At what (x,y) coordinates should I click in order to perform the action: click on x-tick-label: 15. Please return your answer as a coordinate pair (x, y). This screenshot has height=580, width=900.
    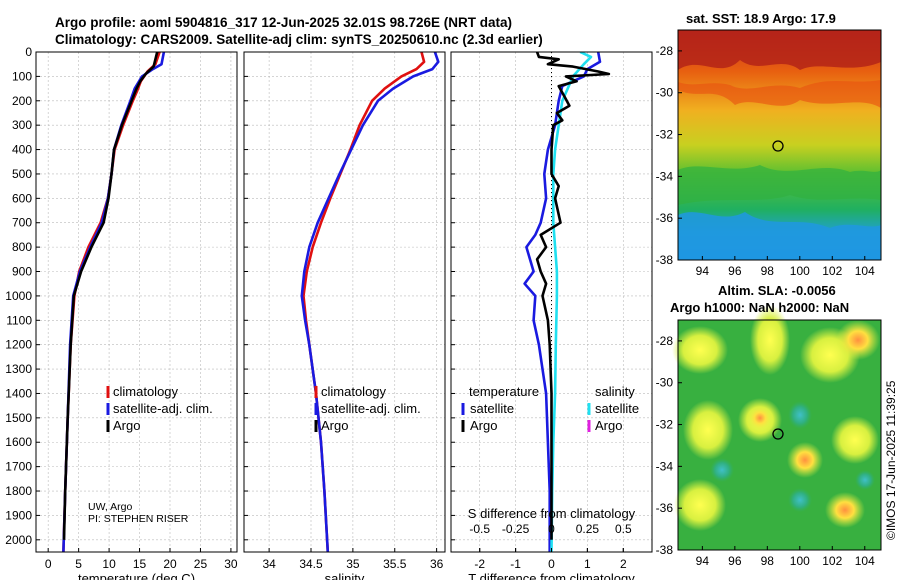
    Looking at the image, I should click on (140, 564).